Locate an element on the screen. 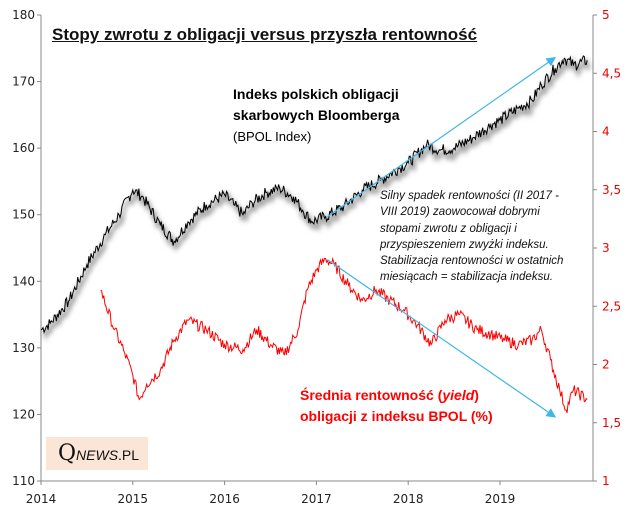  left-tick-label: 180 is located at coordinates (23, 15).